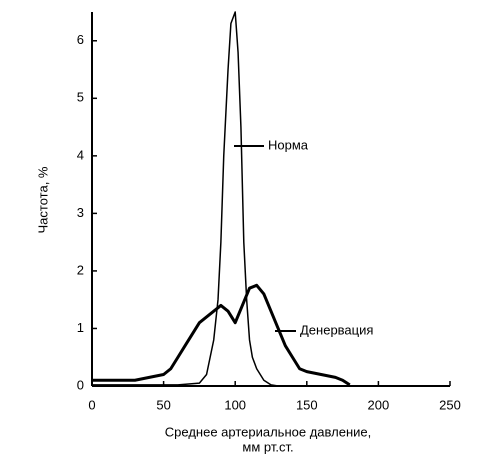 This screenshot has width=499, height=461. Describe the element at coordinates (450, 404) in the screenshot. I see `x-tick-label: 250` at that location.